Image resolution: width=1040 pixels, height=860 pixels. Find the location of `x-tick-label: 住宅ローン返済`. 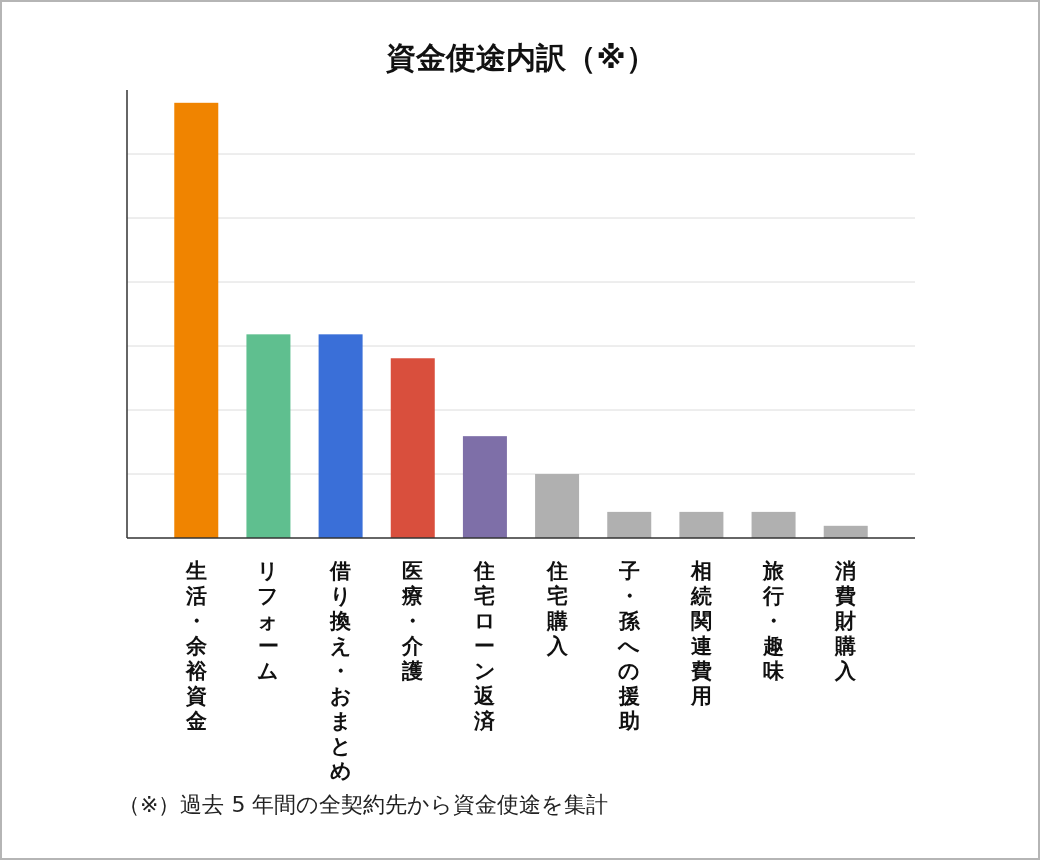

x-tick-label: 住宅ローン返済 is located at coordinates (485, 646).